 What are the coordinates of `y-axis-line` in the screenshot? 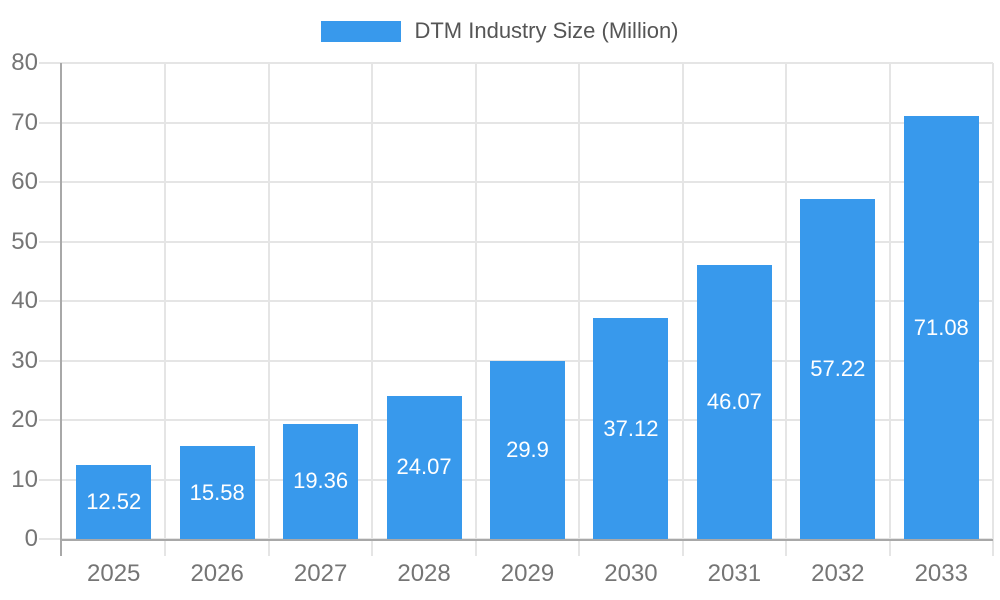 It's located at (61, 309).